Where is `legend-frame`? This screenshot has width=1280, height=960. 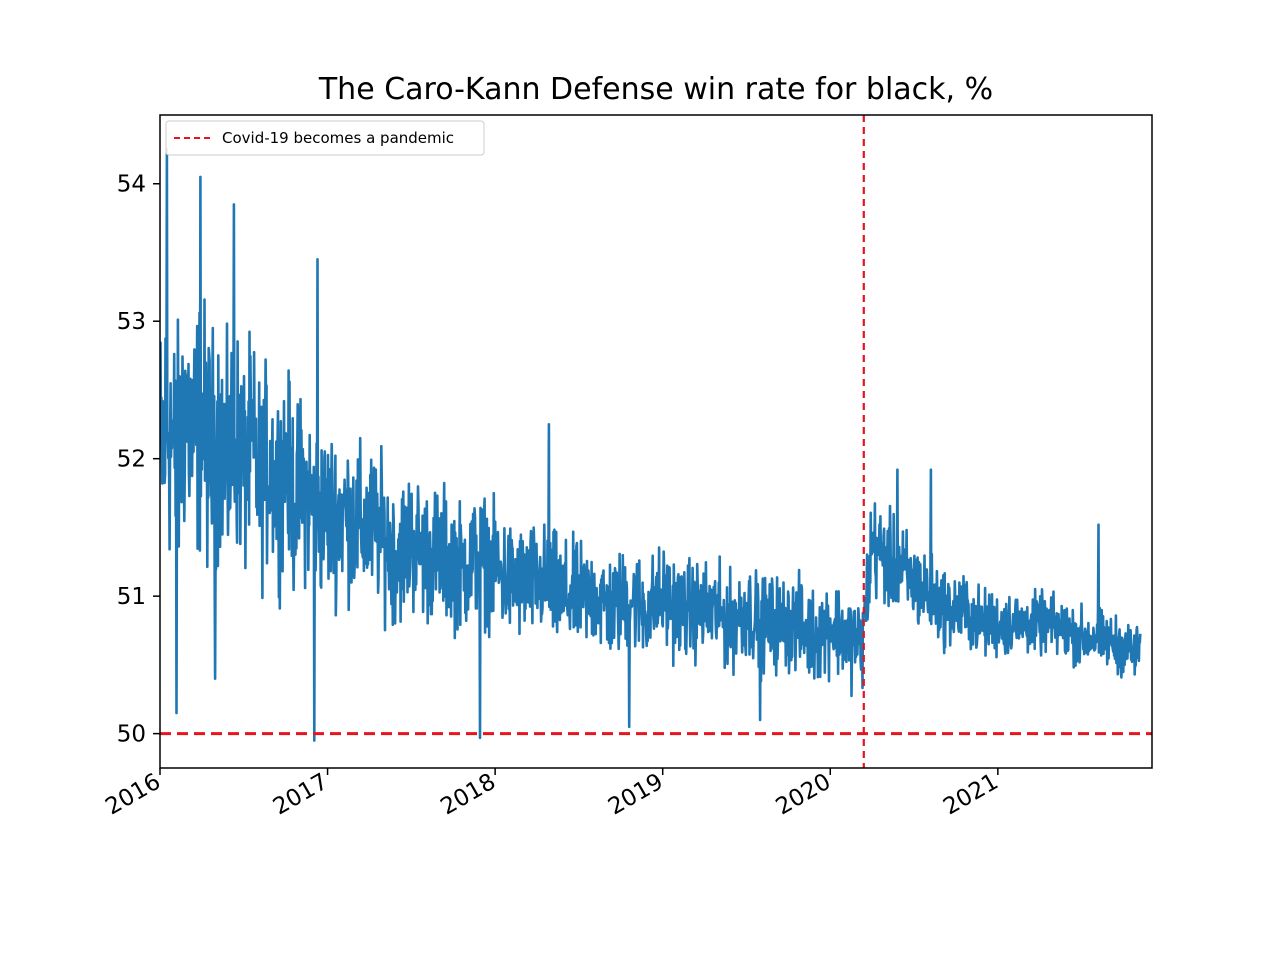 legend-frame is located at coordinates (325, 138).